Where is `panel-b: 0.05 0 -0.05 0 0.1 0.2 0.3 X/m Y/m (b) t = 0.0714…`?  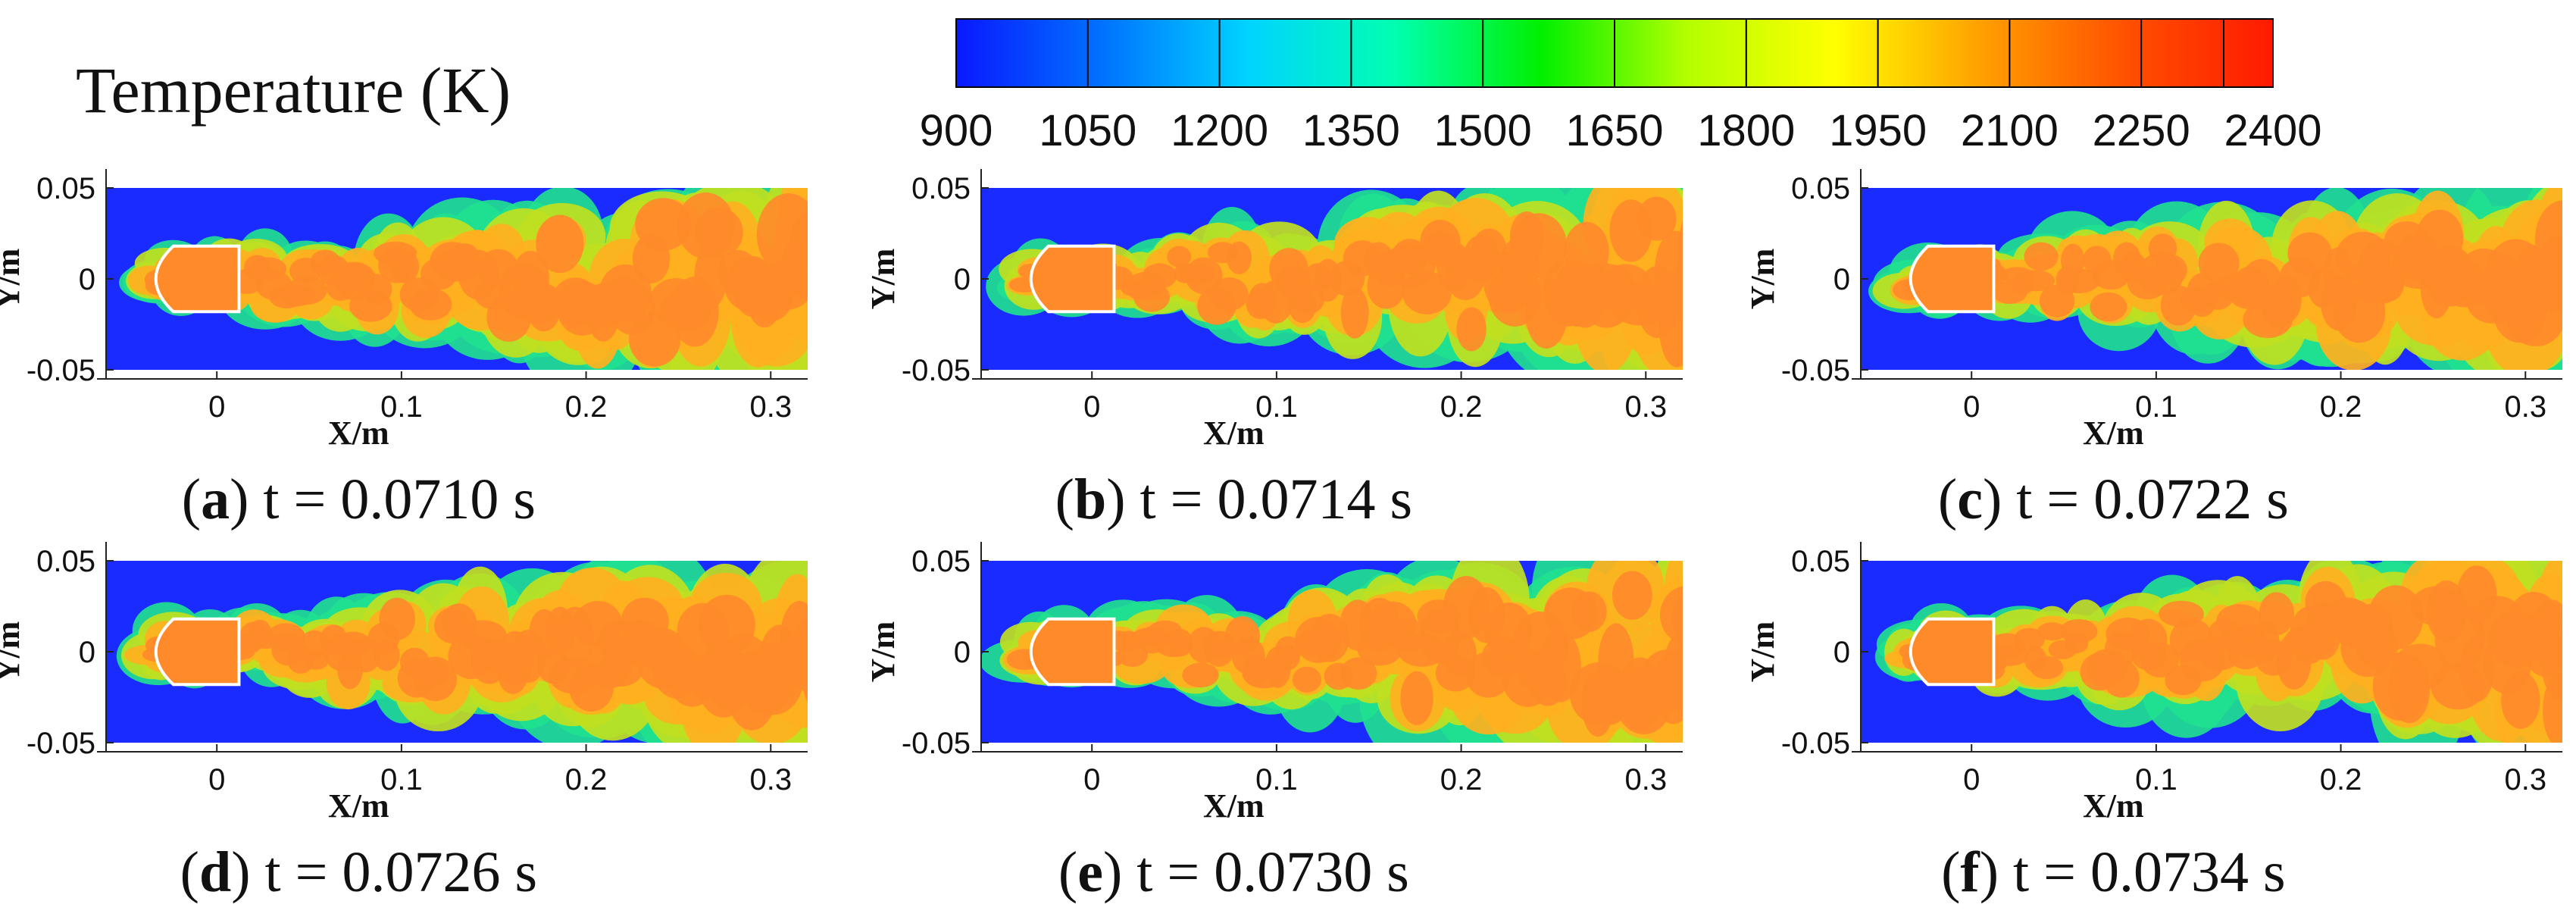 panel-b: 0.05 0 -0.05 0 0.1 0.2 0.3 X/m Y/m (b) t = 0.0714… is located at coordinates (1273, 350).